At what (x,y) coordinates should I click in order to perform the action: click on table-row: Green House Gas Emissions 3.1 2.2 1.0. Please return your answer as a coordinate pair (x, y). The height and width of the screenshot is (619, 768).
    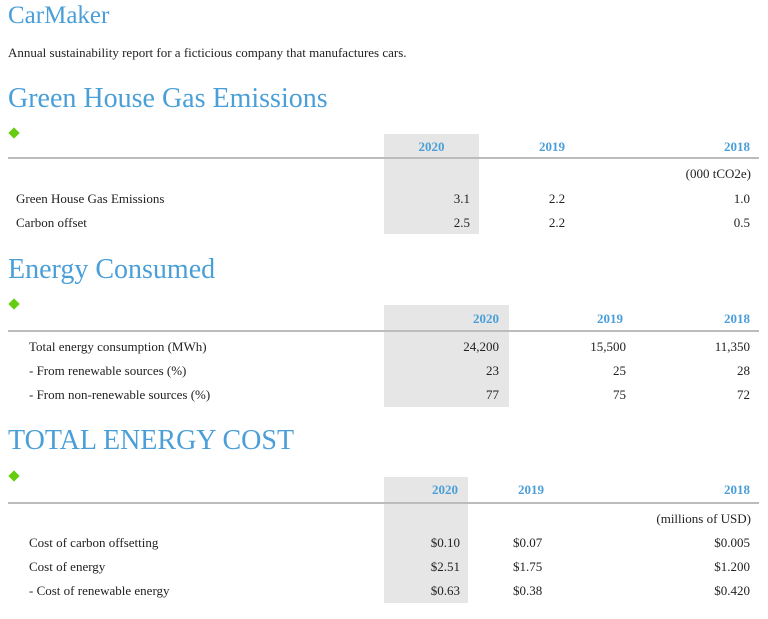
    Looking at the image, I should click on (384, 200).